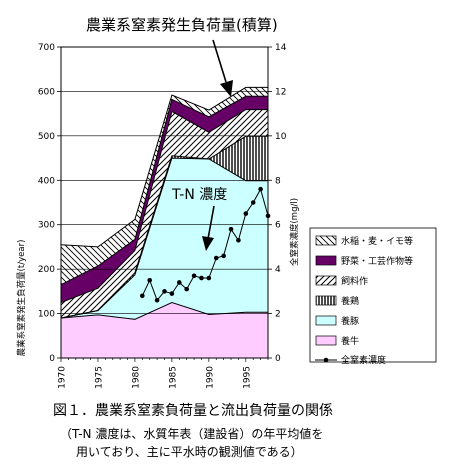 This screenshot has height=468, width=451. I want to click on y-right-tick-label-5: 10, so click(281, 137).